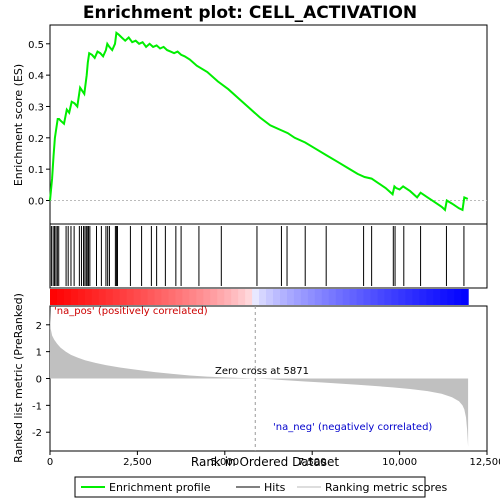  What do you see at coordinates (36, 76) in the screenshot?
I see `es-ytick-label: 0.4` at bounding box center [36, 76].